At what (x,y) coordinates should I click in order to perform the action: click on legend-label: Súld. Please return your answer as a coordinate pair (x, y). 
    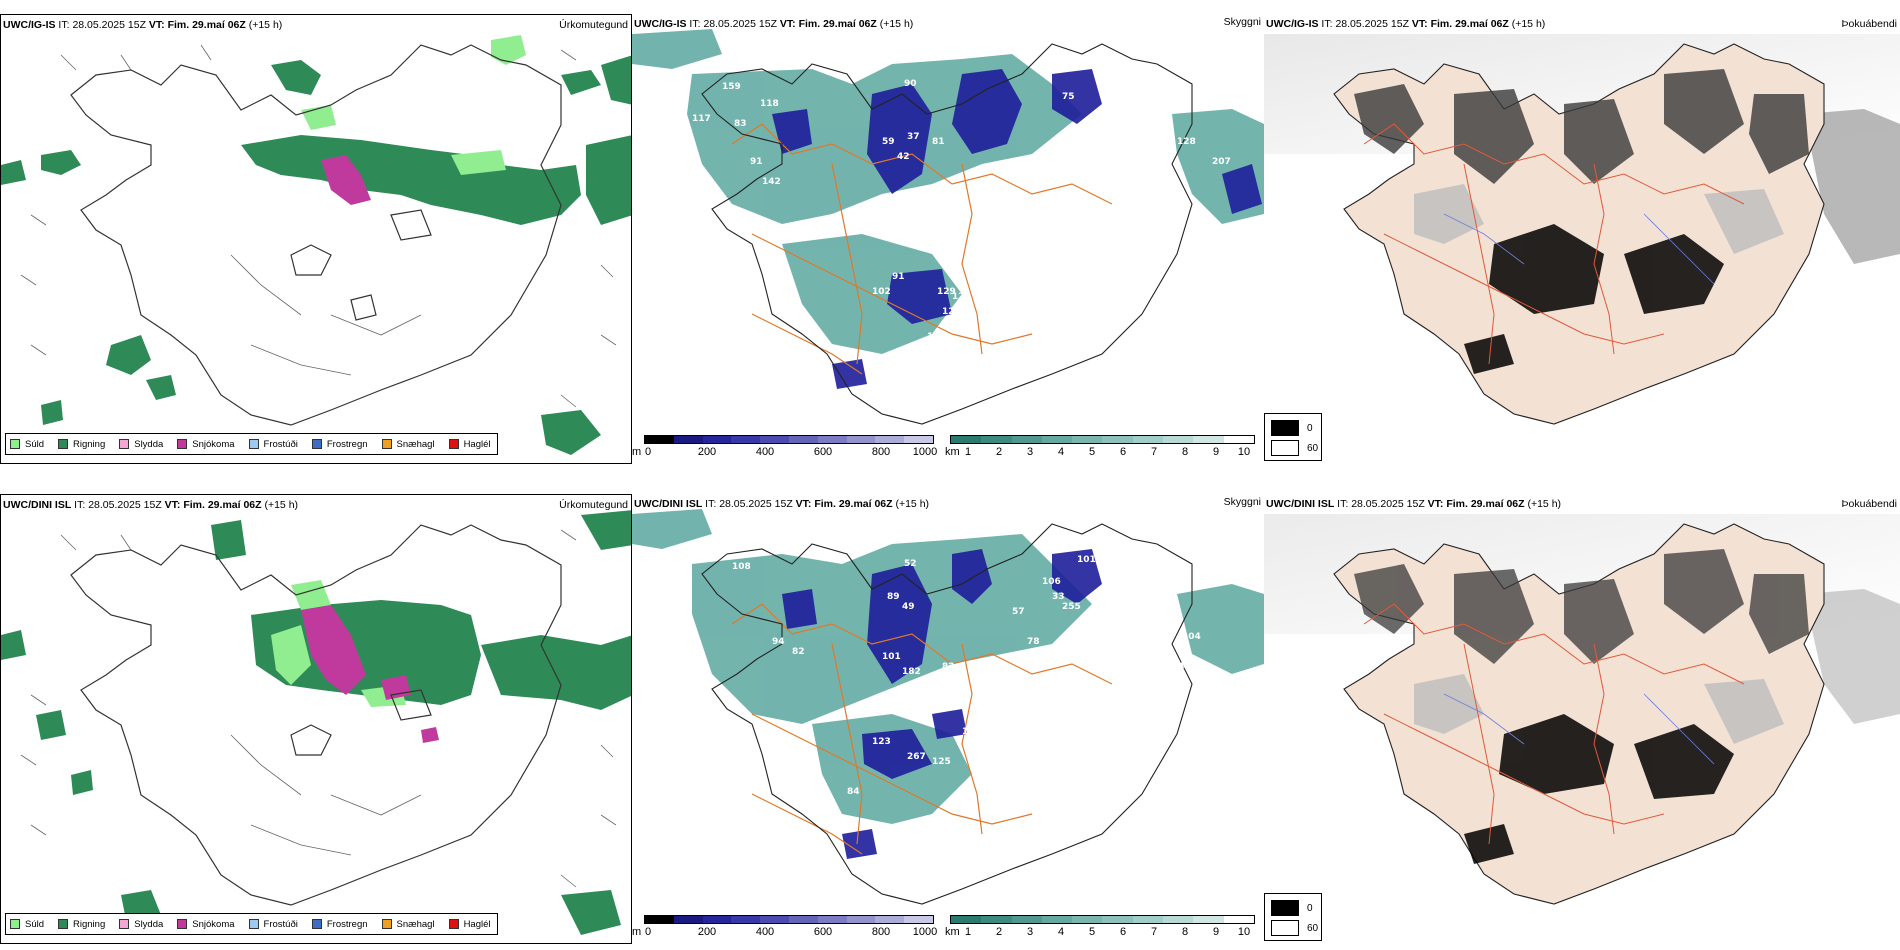
    Looking at the image, I should click on (35, 924).